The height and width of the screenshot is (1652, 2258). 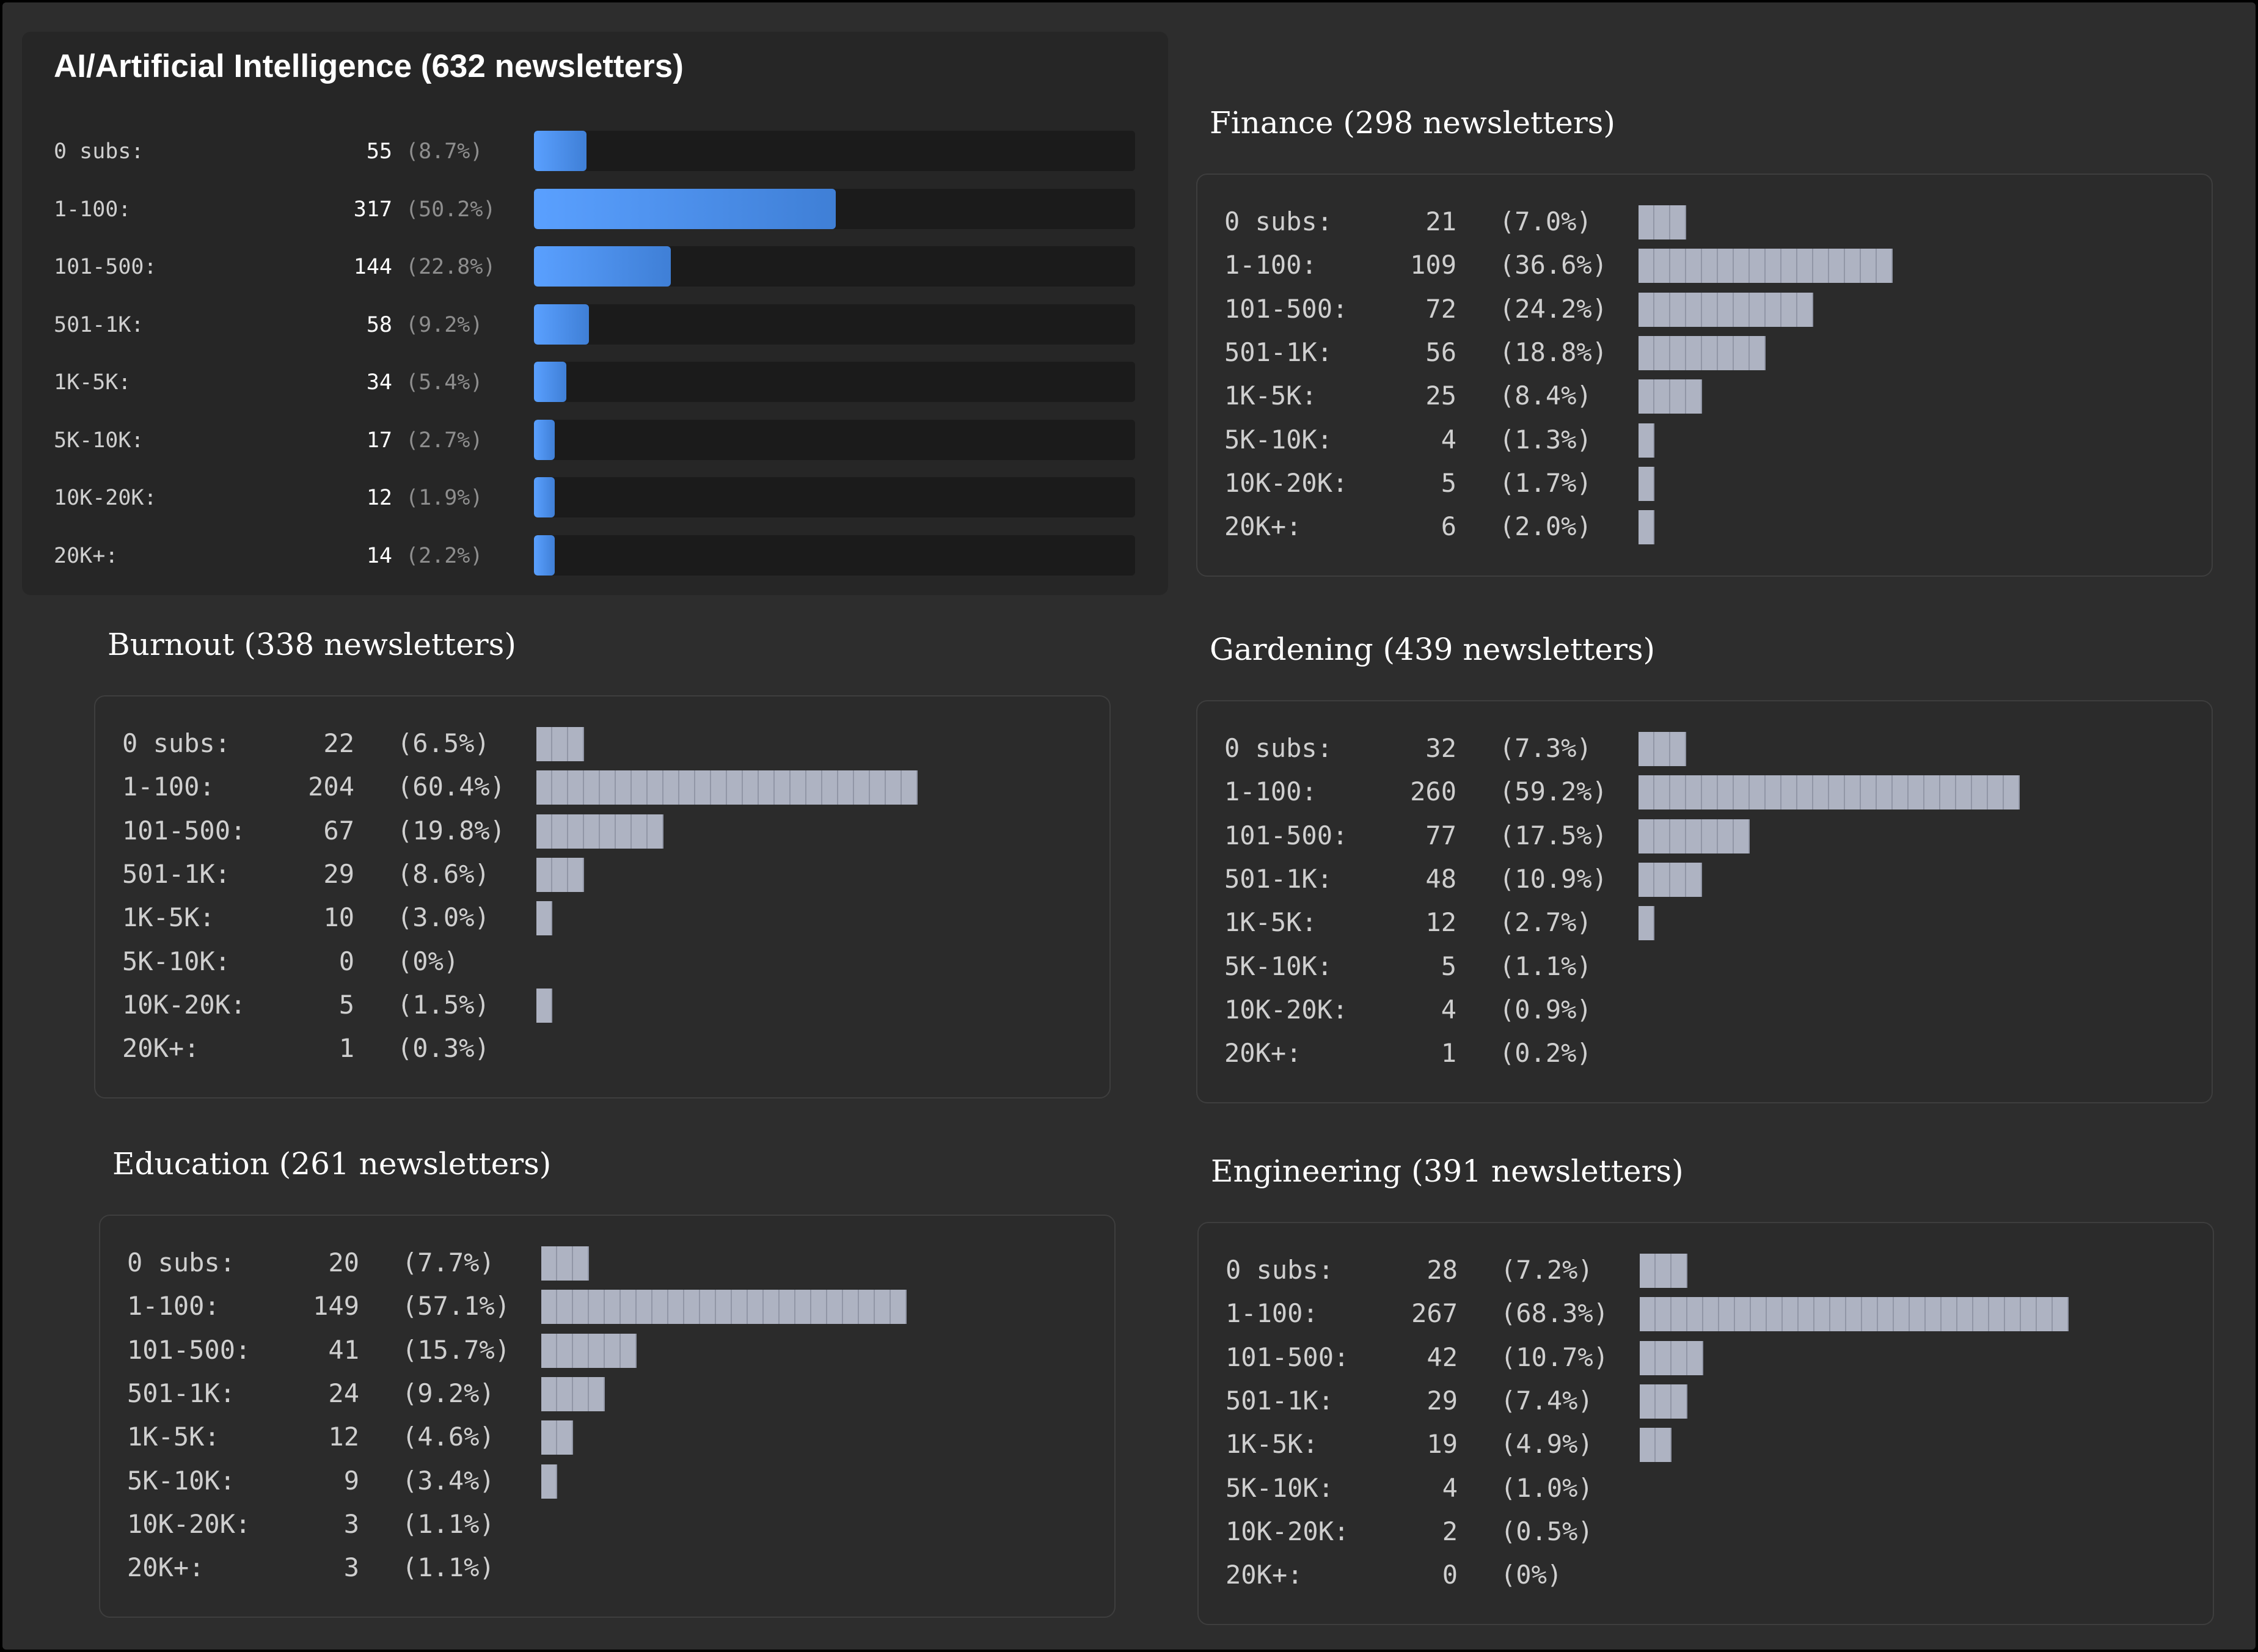 I want to click on bar-row: 101-500: 41 (15.7%), so click(x=607, y=1350).